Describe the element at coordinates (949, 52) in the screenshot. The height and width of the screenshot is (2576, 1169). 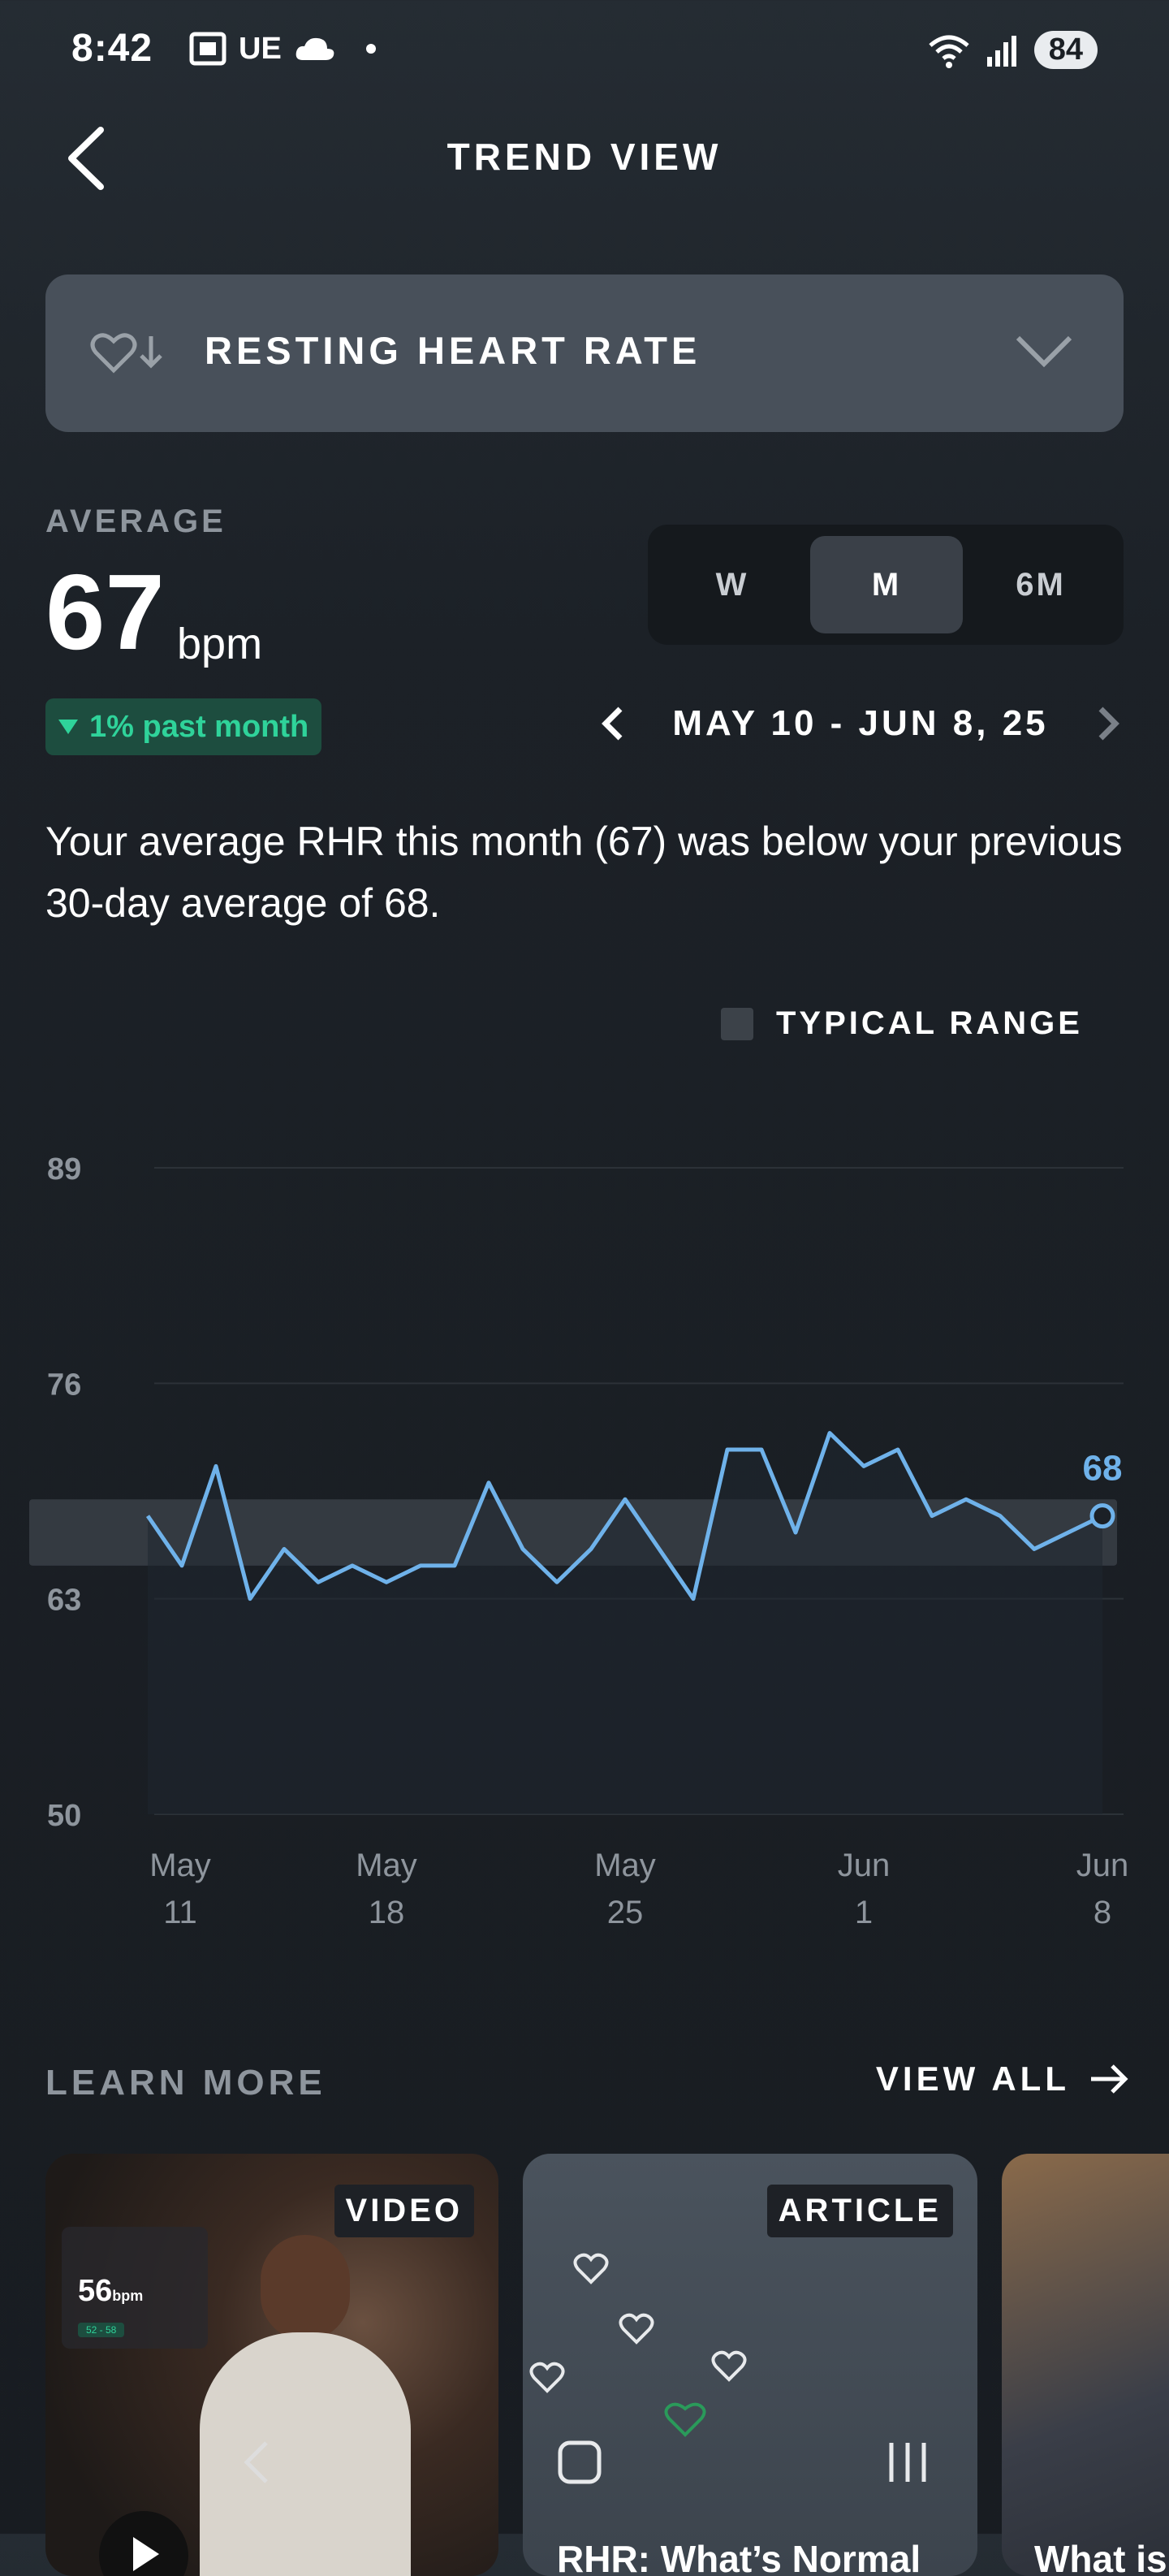
I see `wifi-icon` at that location.